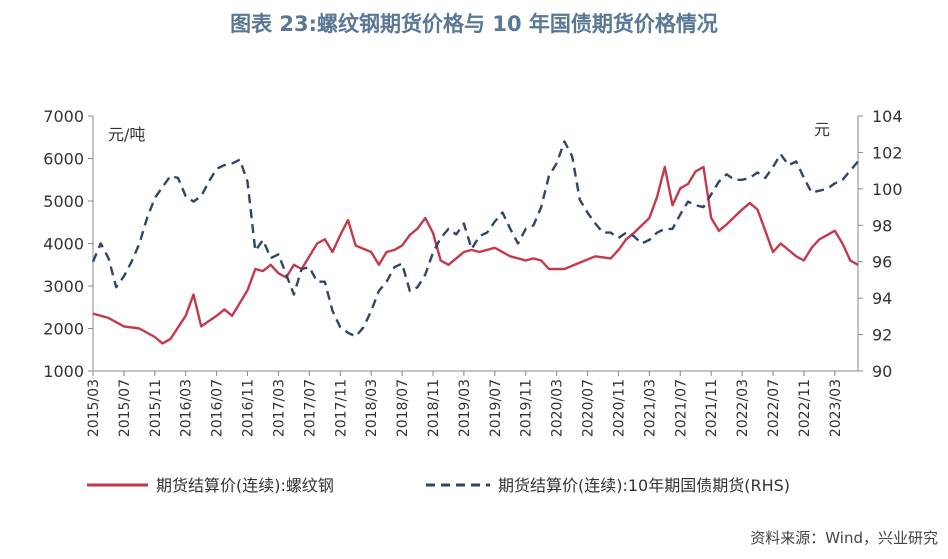 This screenshot has width=948, height=559. Describe the element at coordinates (63, 159) in the screenshot. I see `left-tick-label: 6000` at that location.